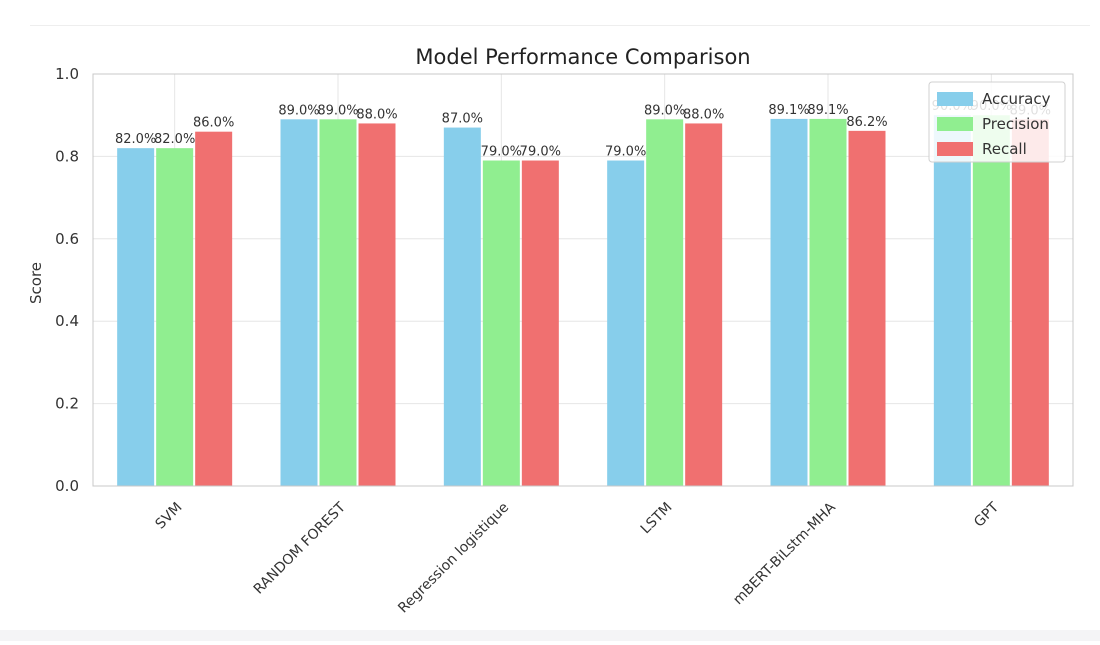  Describe the element at coordinates (67, 404) in the screenshot. I see `y-tick-label: 0.2` at that location.